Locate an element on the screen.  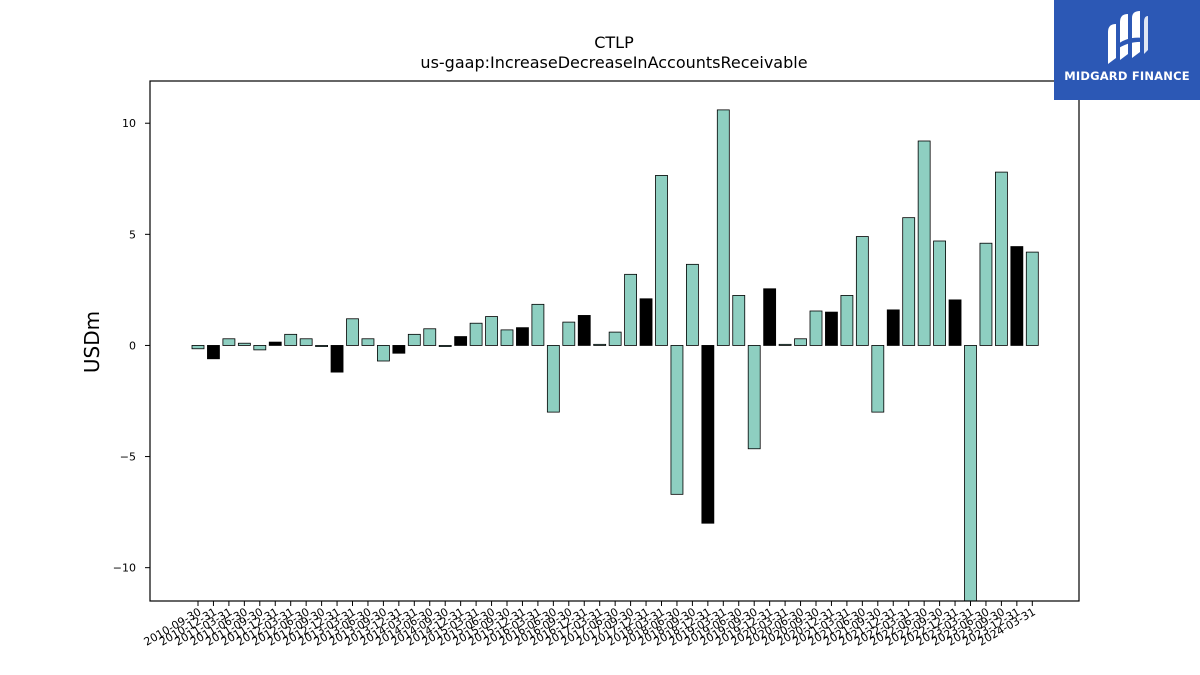
y-tick-label: 0 is located at coordinates (132, 345).